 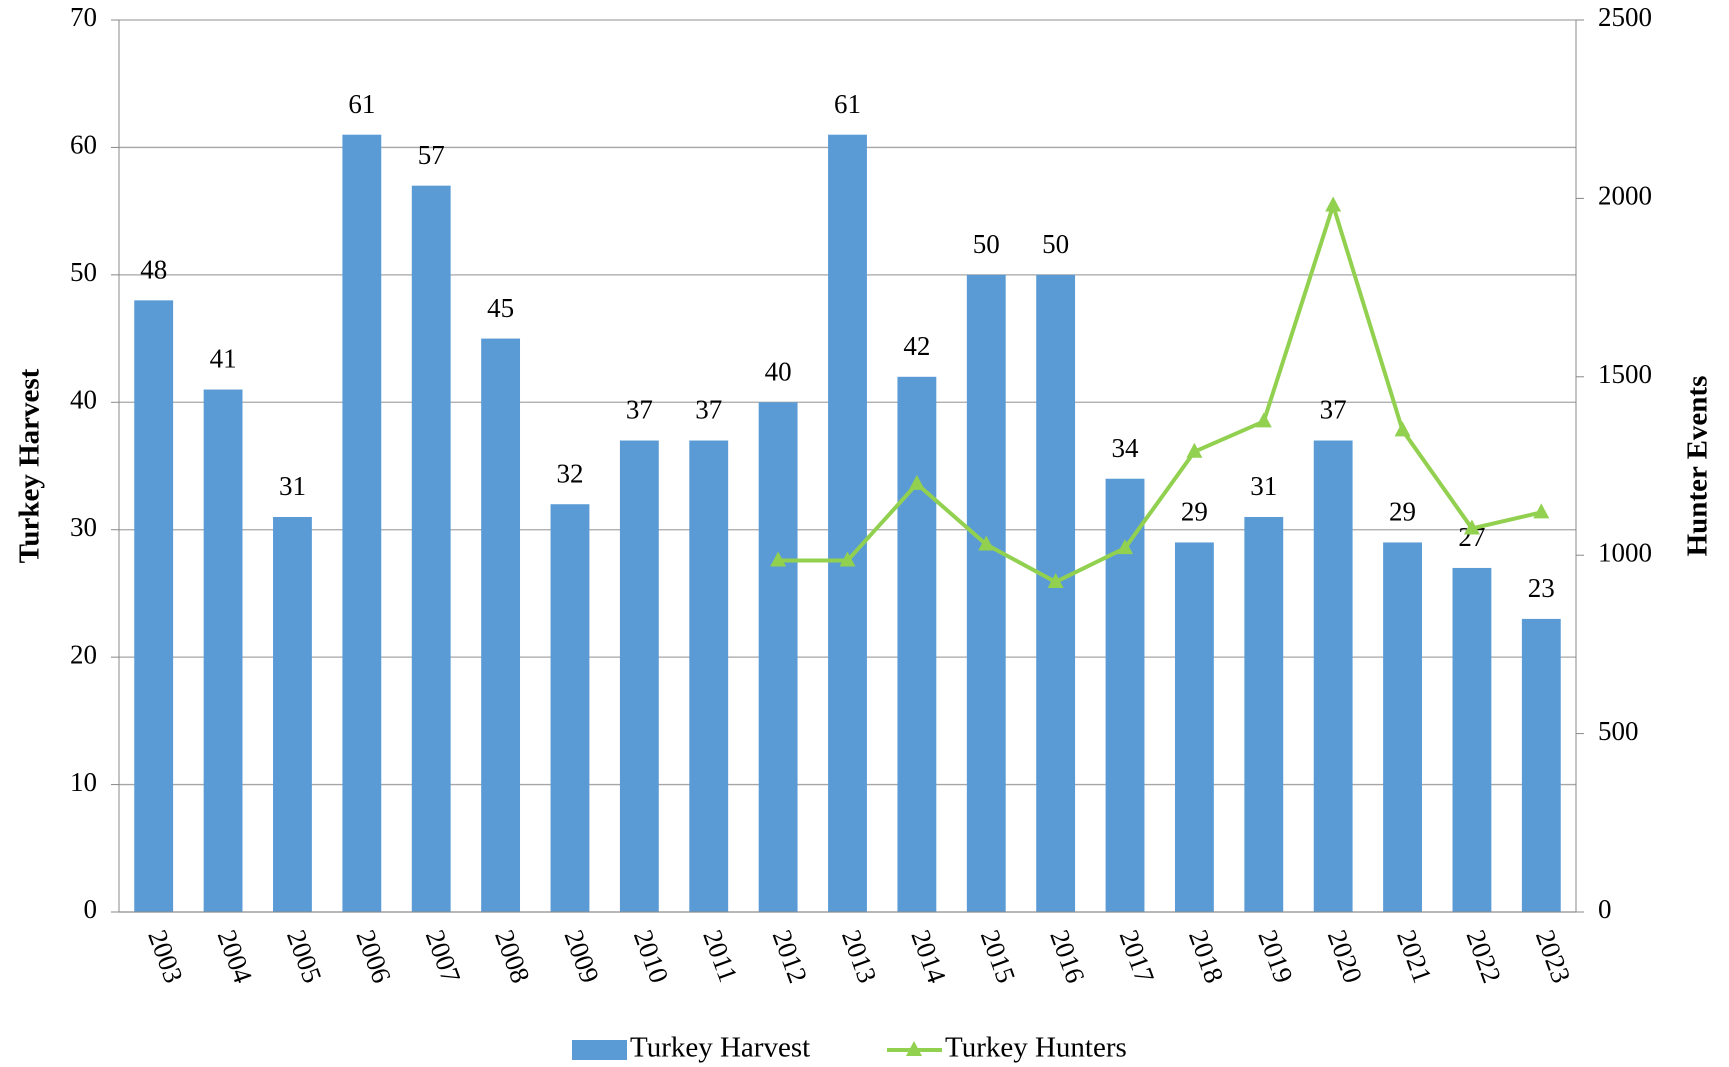 I want to click on data-label: 48, so click(x=153, y=270).